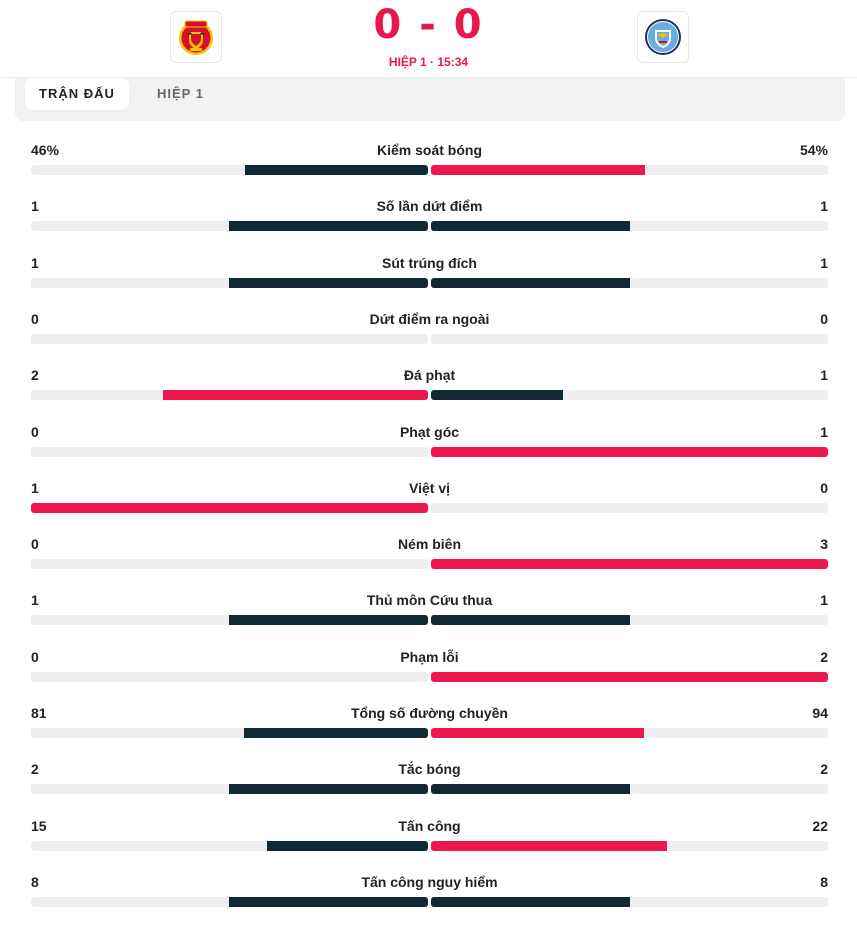 Image resolution: width=857 pixels, height=931 pixels. I want to click on stat-row: 46% Kiểm soát bóng 54%, so click(429, 159).